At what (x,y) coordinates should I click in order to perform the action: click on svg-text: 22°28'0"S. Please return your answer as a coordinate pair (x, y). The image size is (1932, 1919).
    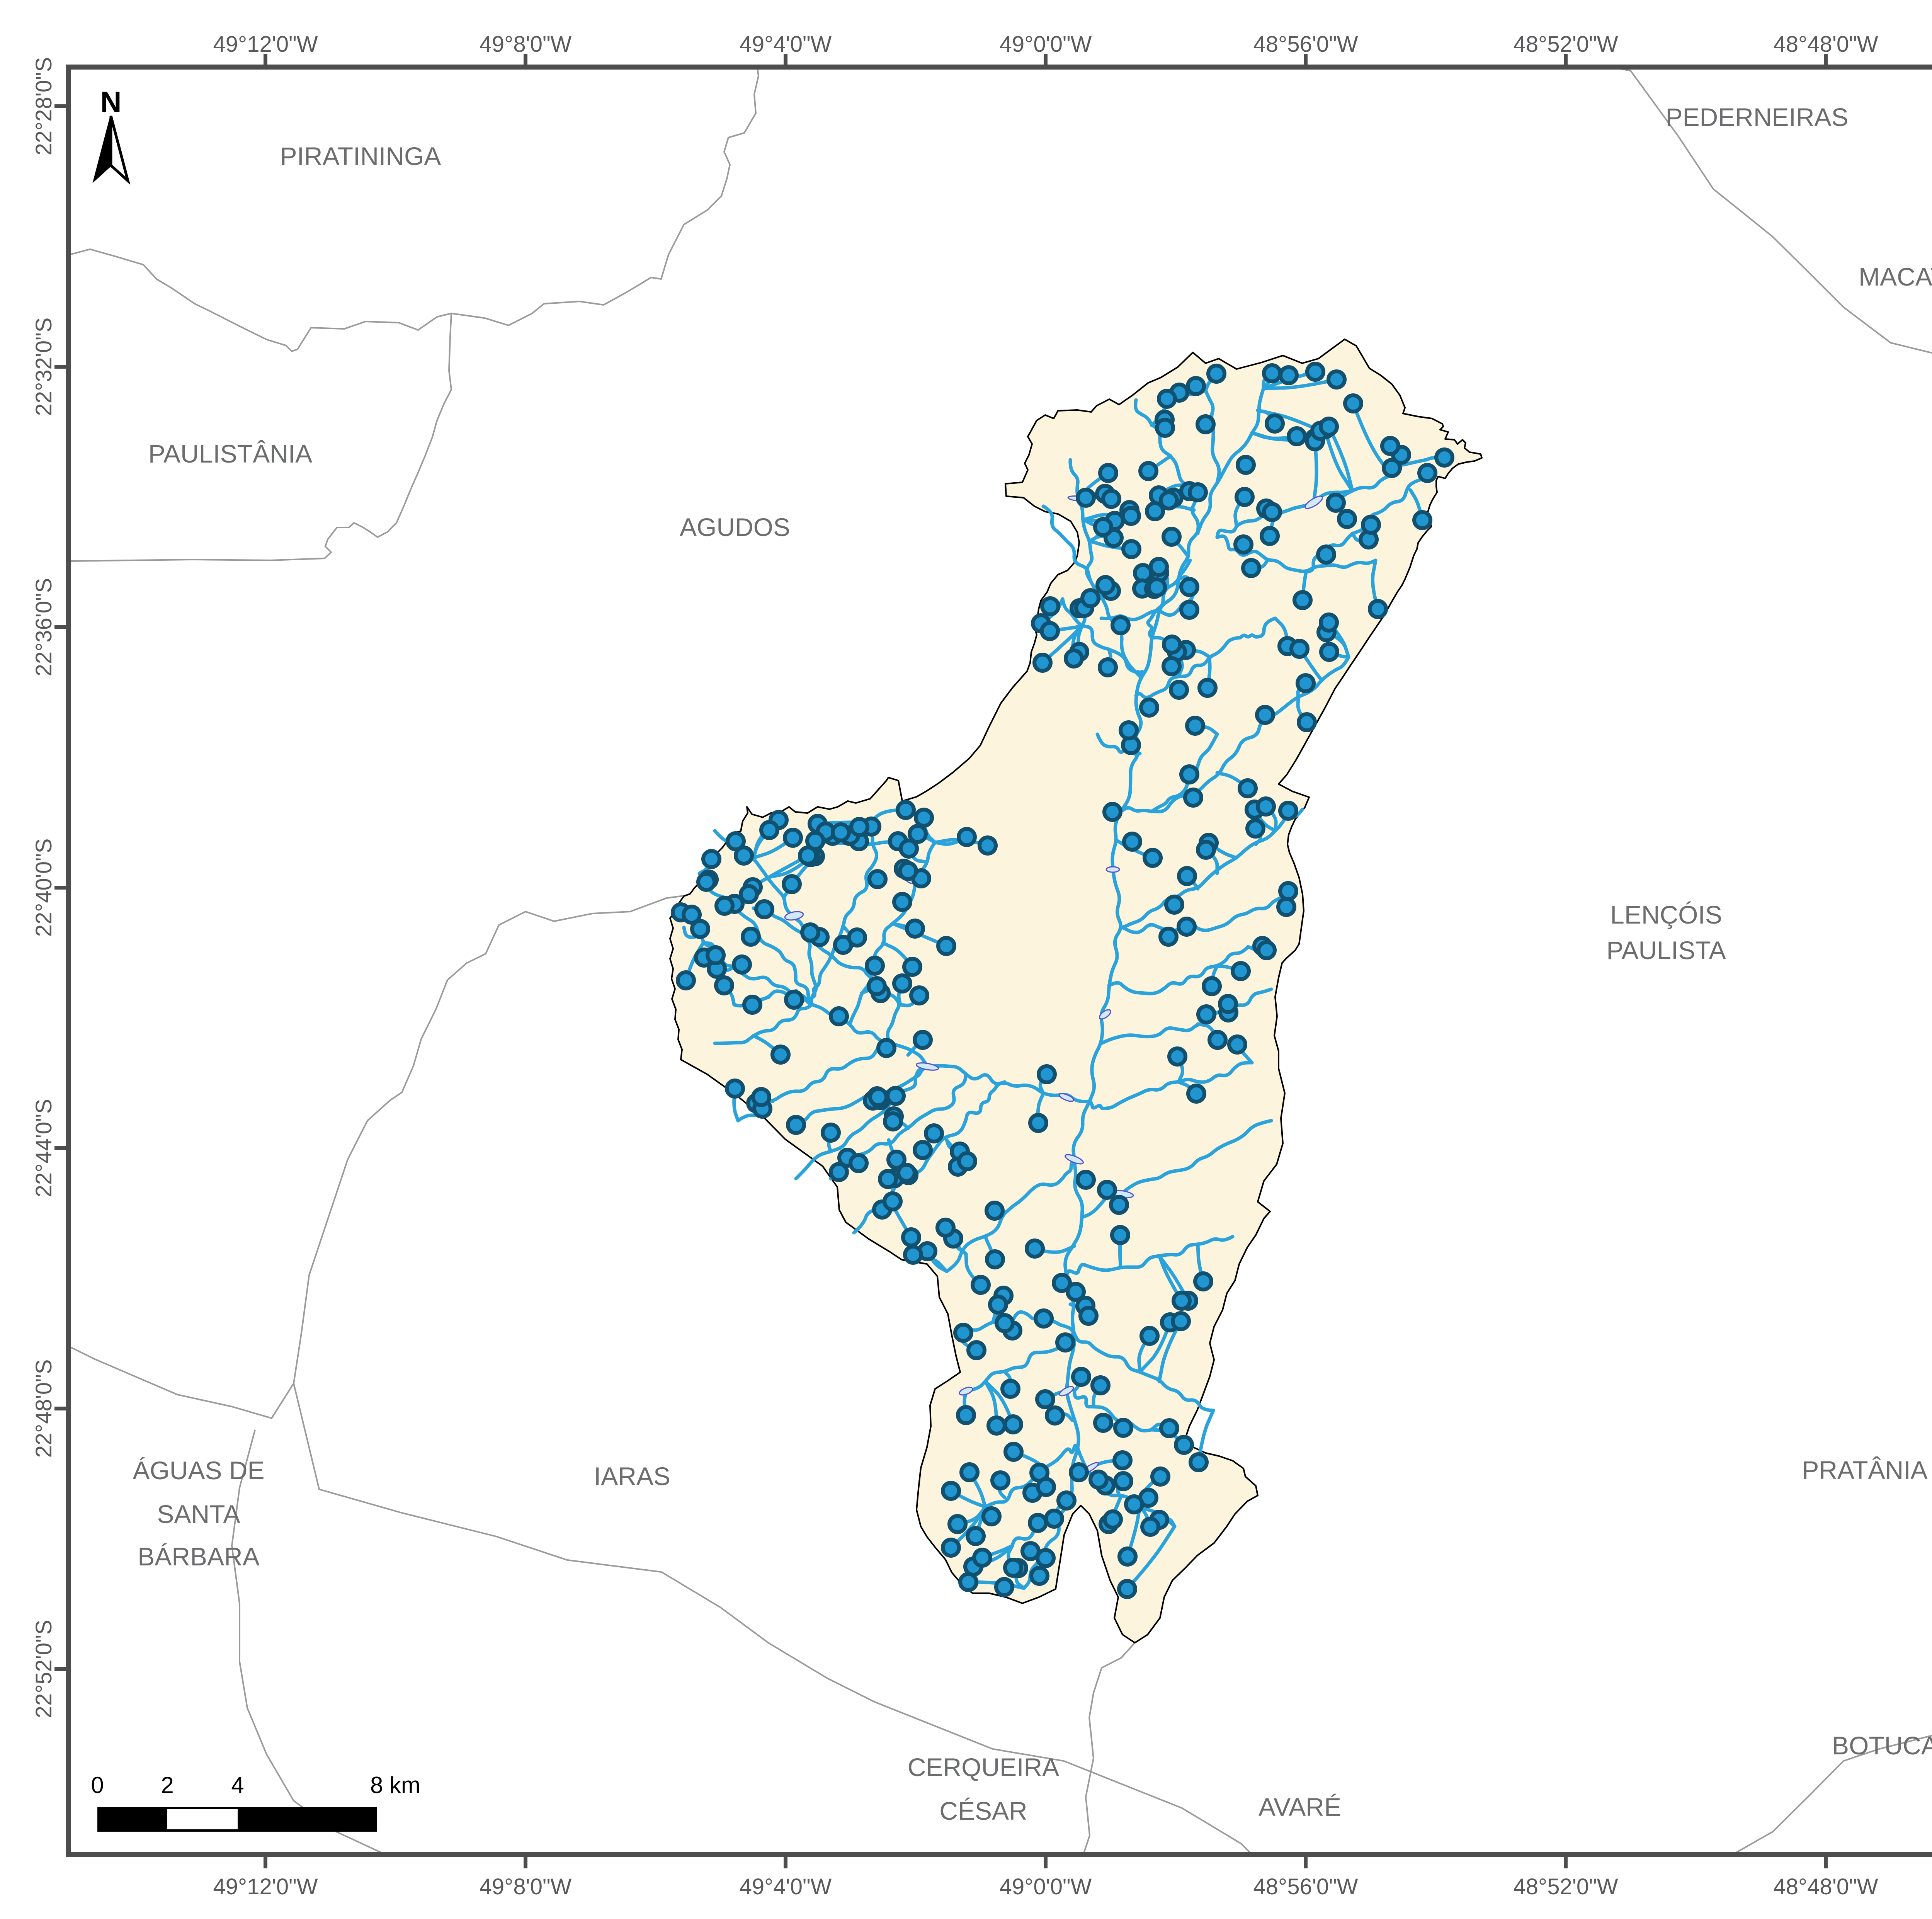
    Looking at the image, I should click on (43, 106).